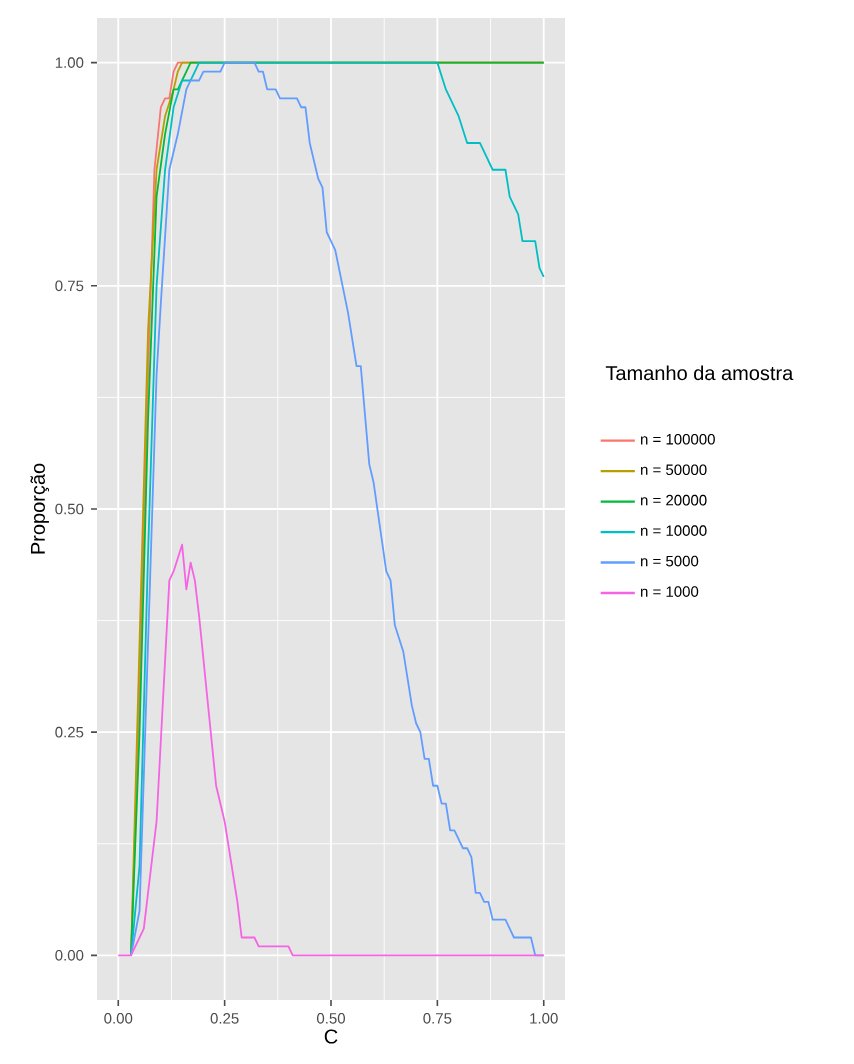 This screenshot has width=854, height=1064. Describe the element at coordinates (118, 1018) in the screenshot. I see `x-tick-label: 0.00` at that location.